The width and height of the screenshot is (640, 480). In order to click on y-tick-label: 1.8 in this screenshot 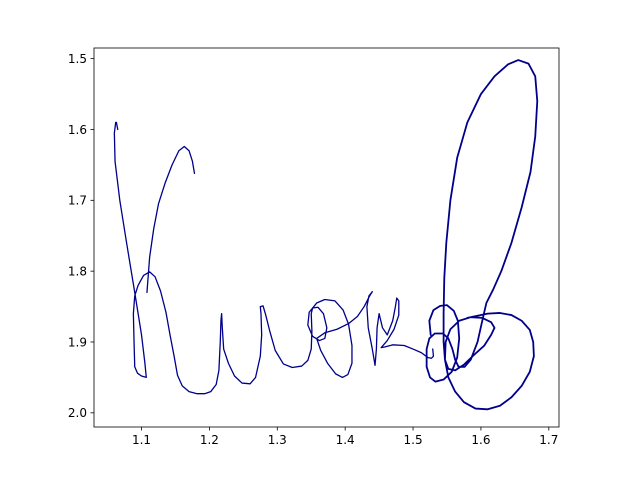, I will do `click(77, 271)`.